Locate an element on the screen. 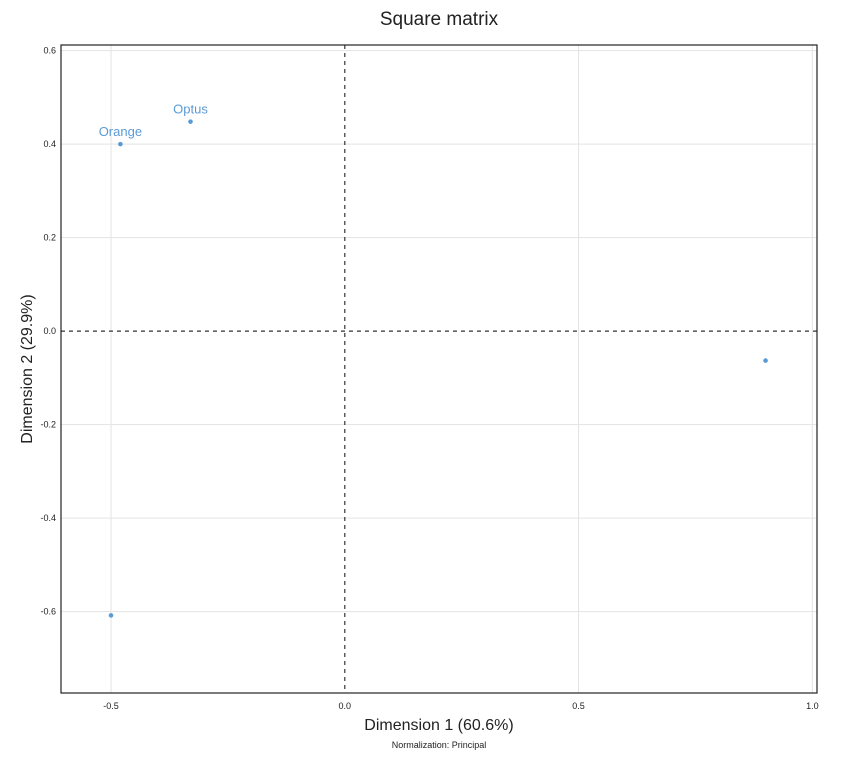 The height and width of the screenshot is (768, 860). x-tick-label: 0.5 is located at coordinates (578, 706).